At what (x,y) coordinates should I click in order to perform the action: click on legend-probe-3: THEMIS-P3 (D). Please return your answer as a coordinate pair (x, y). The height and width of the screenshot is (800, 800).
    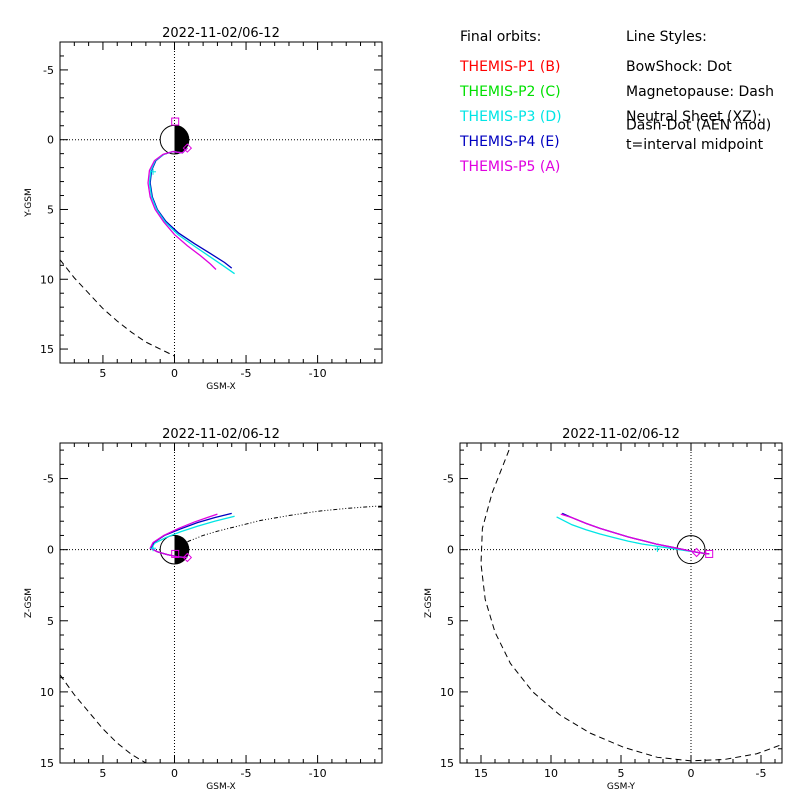
    Looking at the image, I should click on (510, 117).